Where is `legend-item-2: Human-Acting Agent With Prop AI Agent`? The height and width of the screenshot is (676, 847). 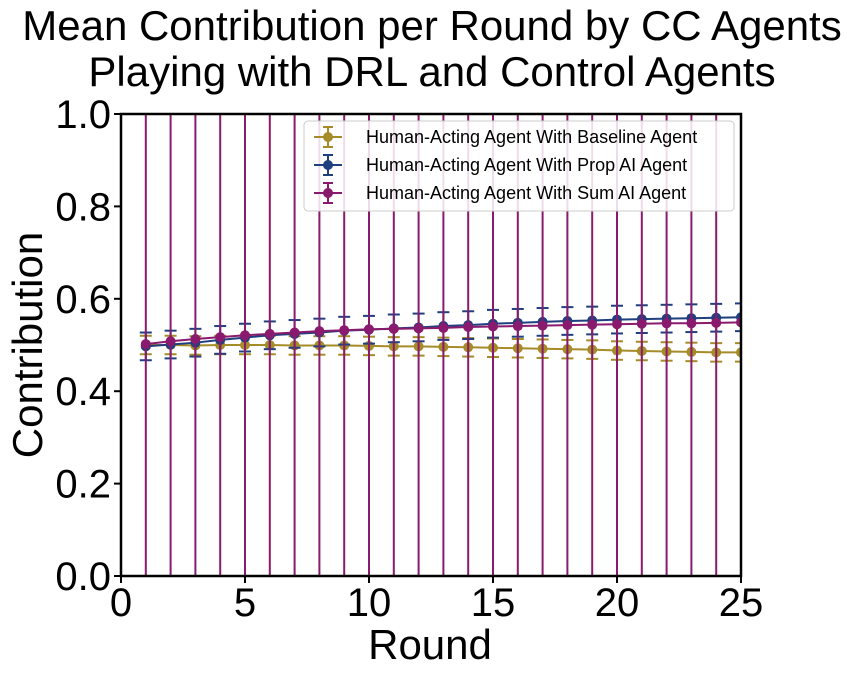
legend-item-2: Human-Acting Agent With Prop AI Agent is located at coordinates (500, 165).